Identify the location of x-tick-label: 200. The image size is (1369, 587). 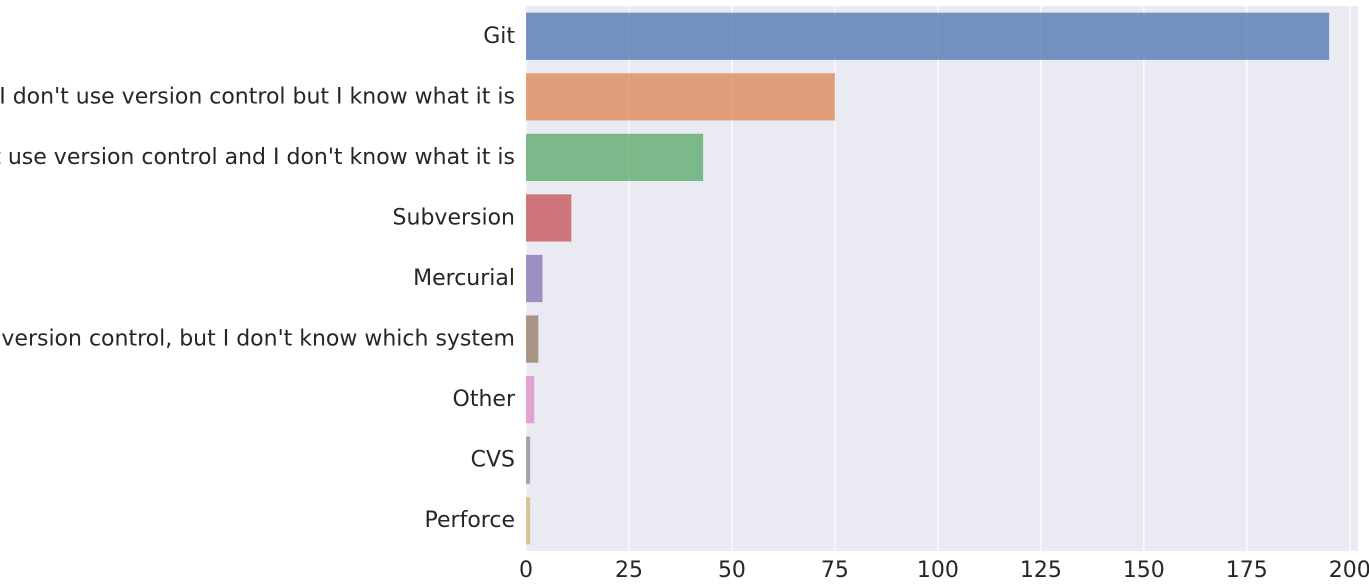
(1349, 570).